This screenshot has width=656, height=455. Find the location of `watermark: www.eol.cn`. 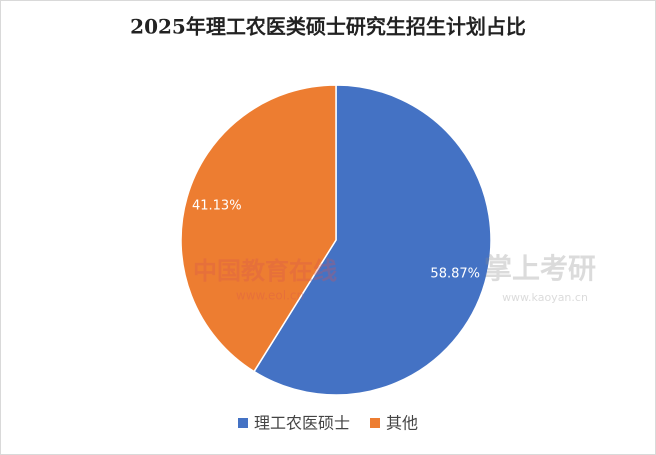

watermark: www.eol.cn is located at coordinates (270, 296).